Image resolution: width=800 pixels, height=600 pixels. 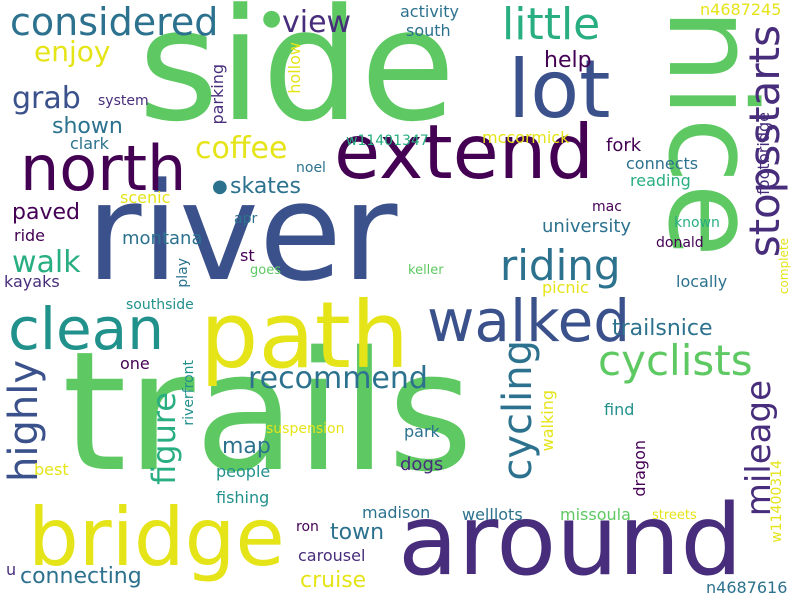 I want to click on word-mac: mac, so click(x=607, y=207).